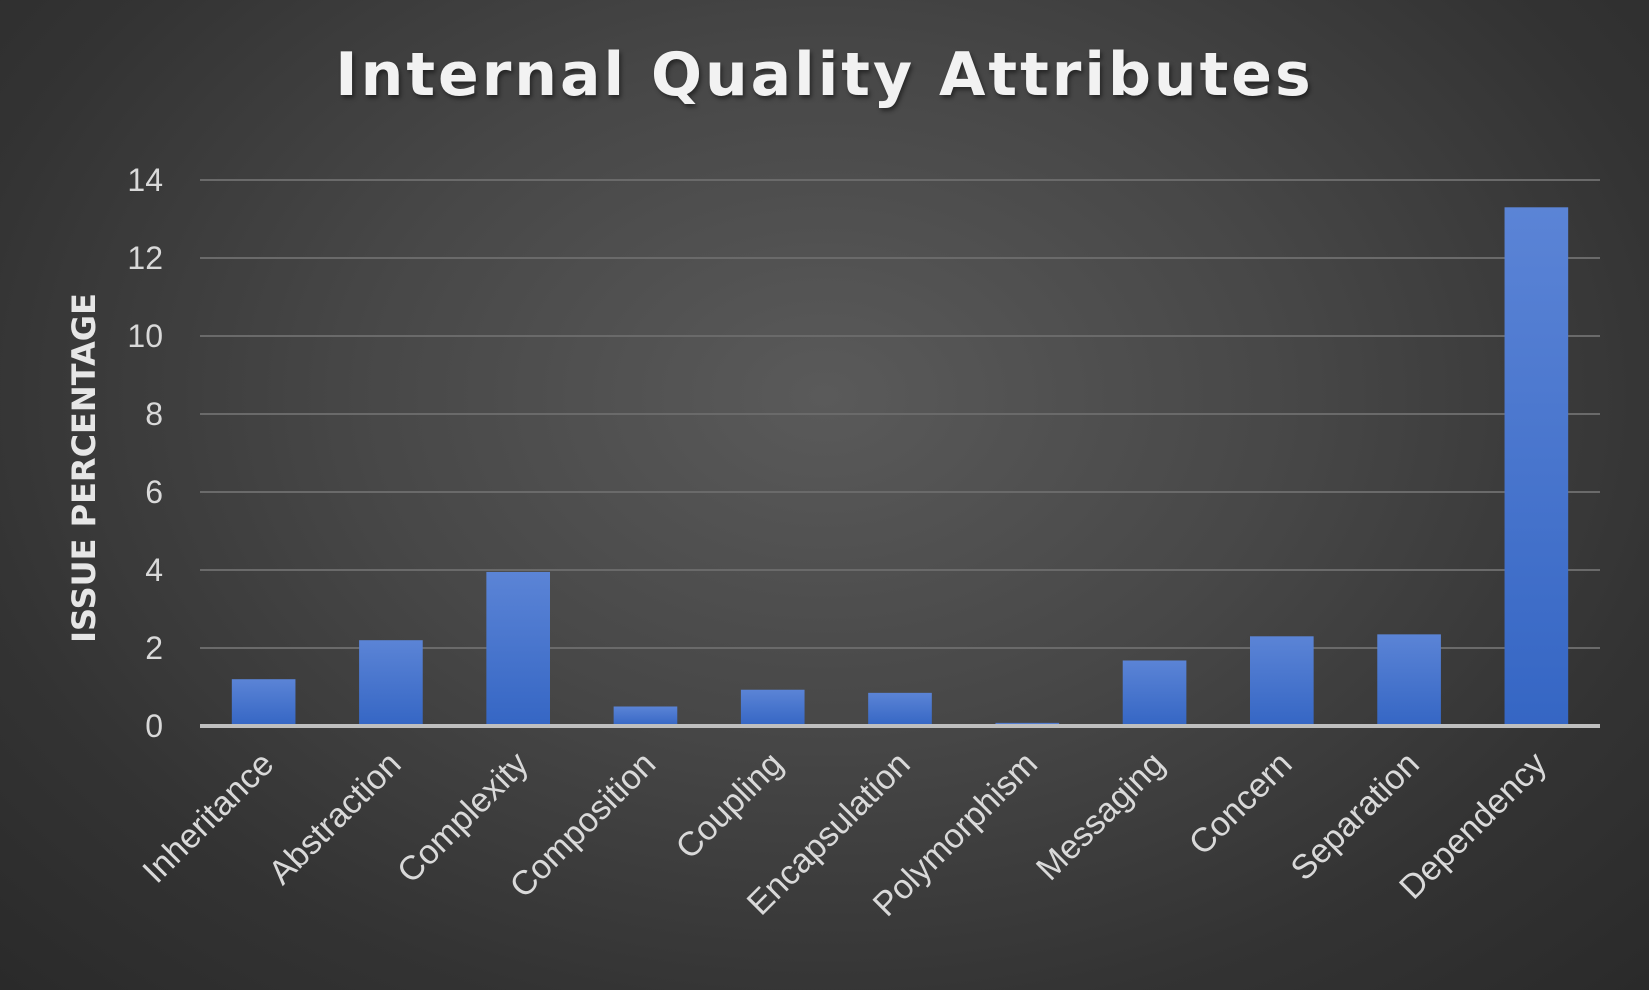 The height and width of the screenshot is (990, 1649). I want to click on y-tick-label: 4, so click(154, 570).